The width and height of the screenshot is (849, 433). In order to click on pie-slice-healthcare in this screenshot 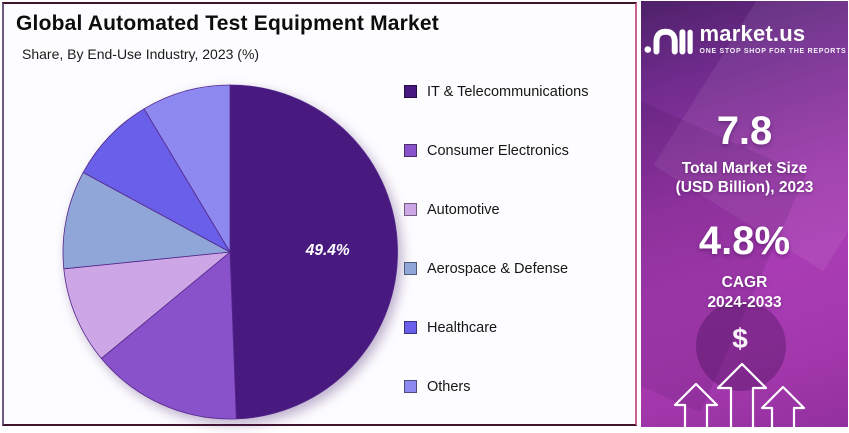, I will do `click(157, 181)`.